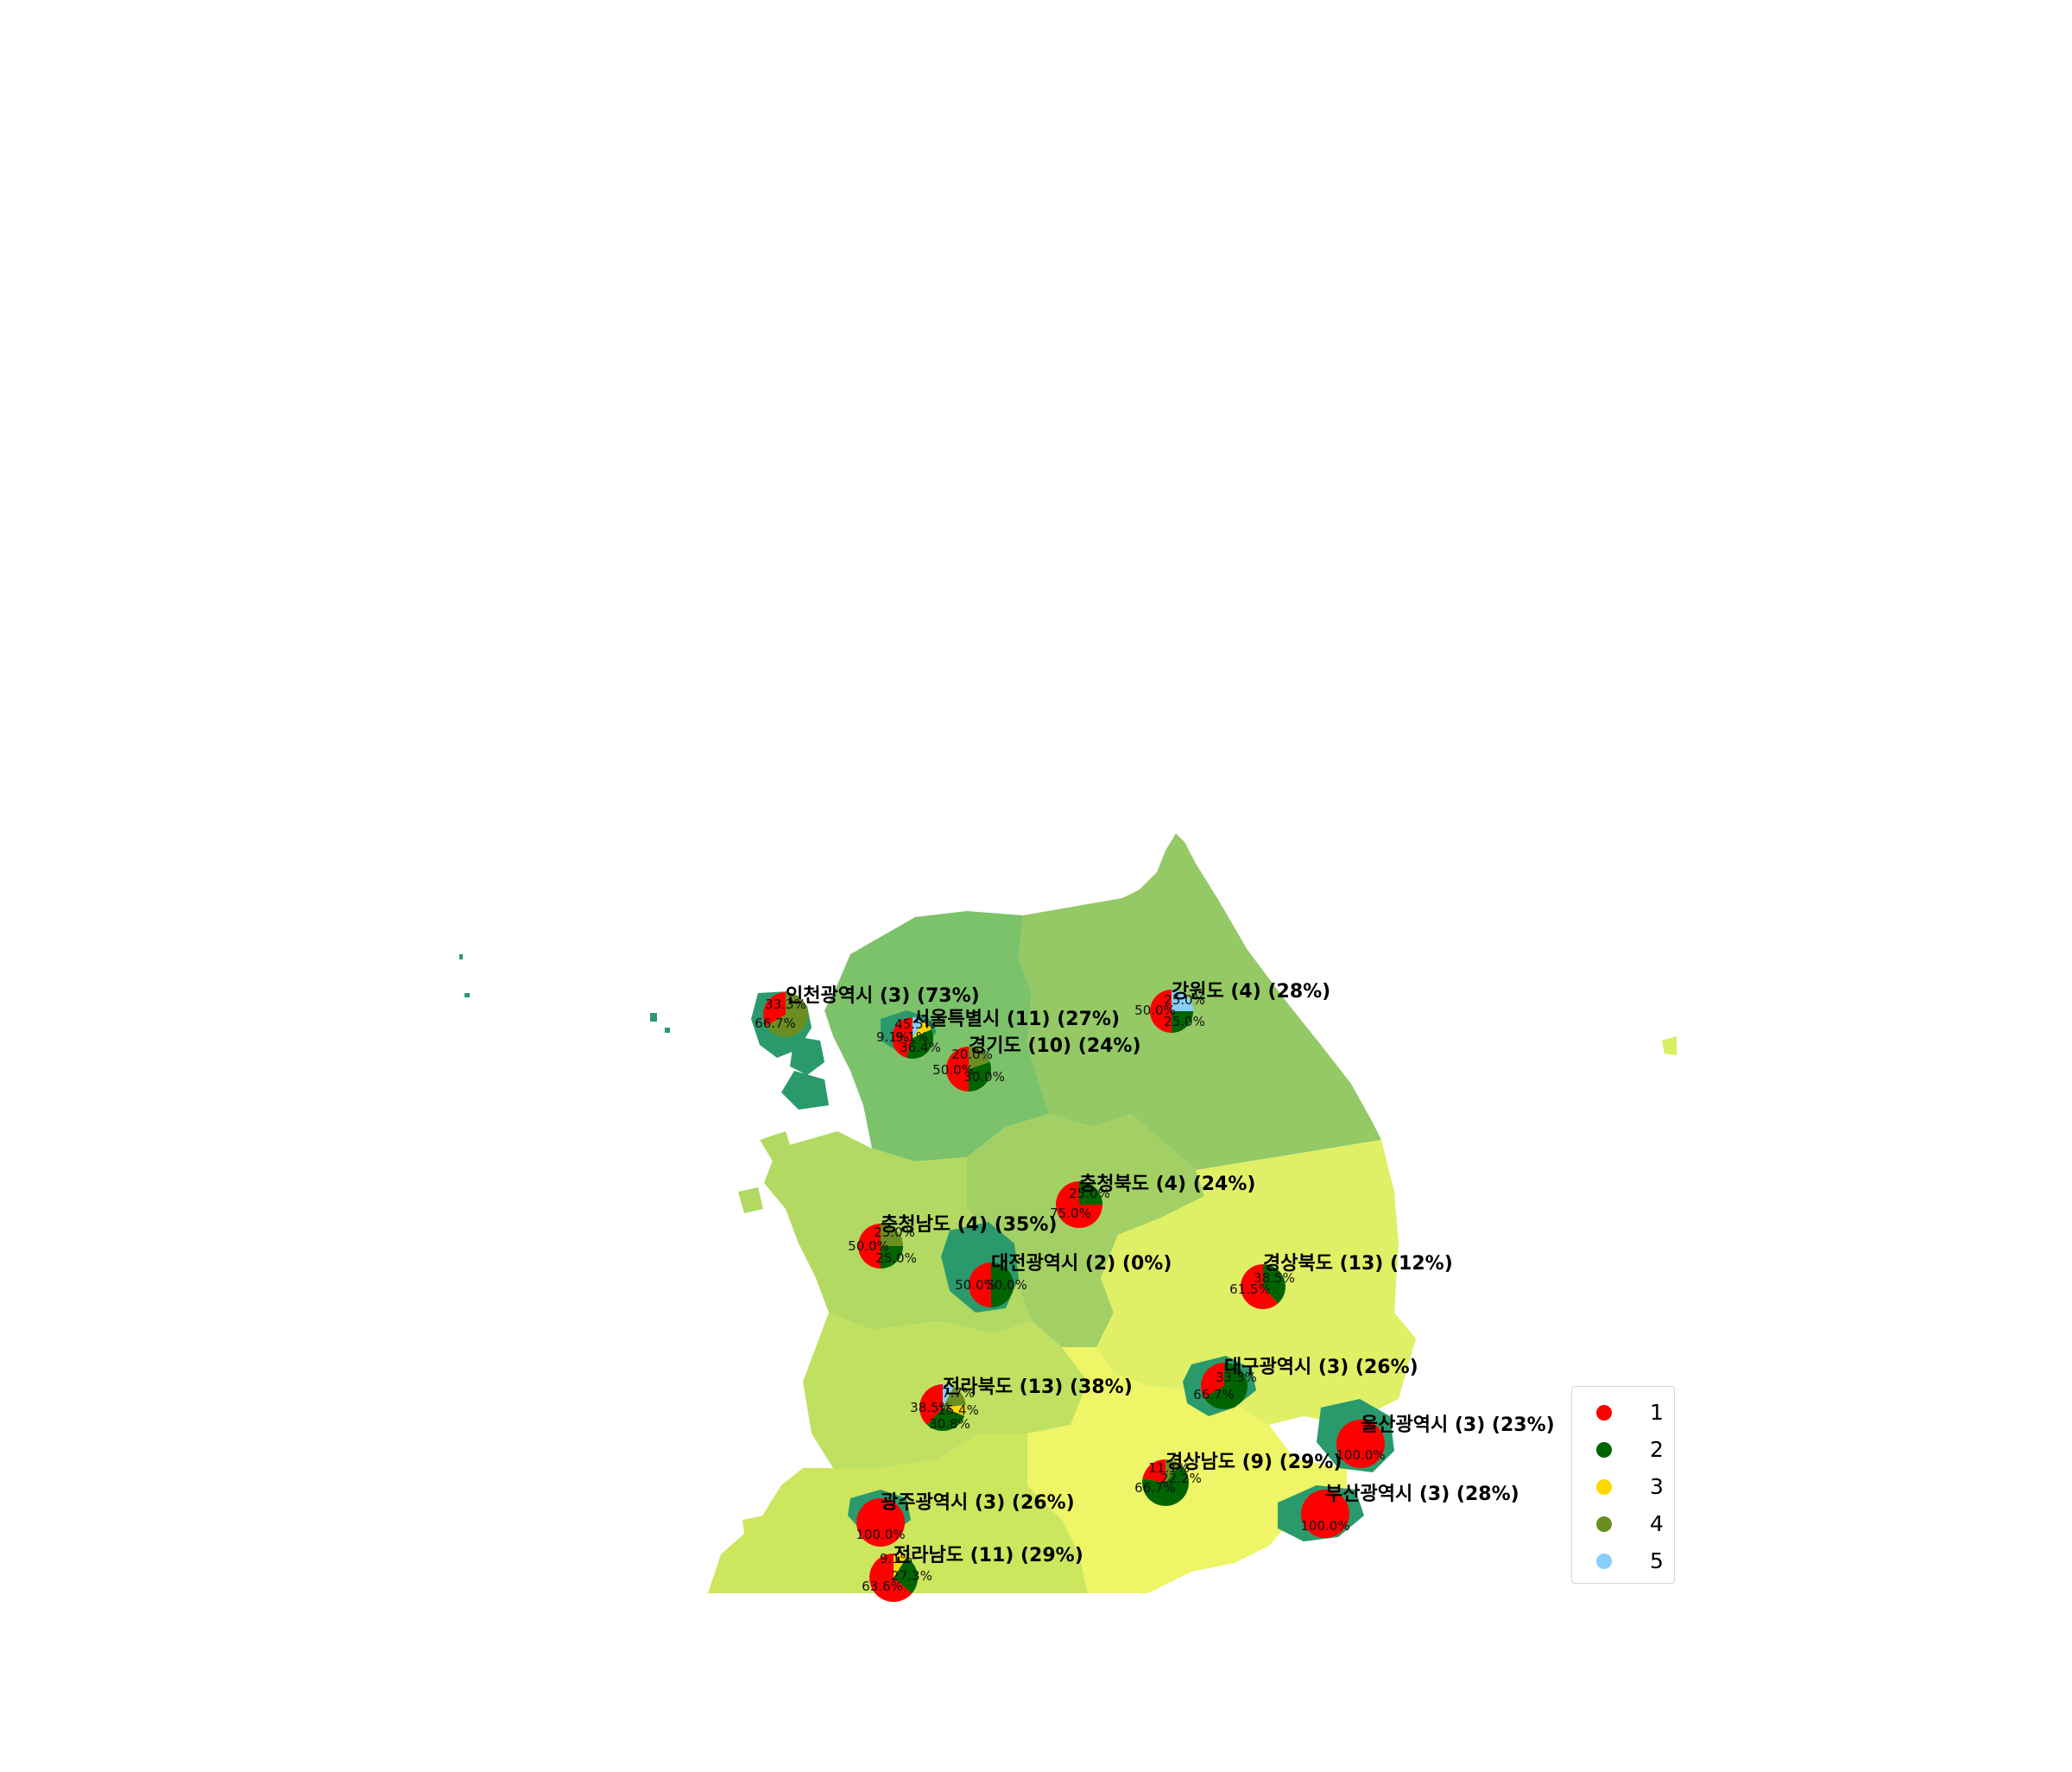 The image size is (2072, 1772). Describe the element at coordinates (882, 1586) in the screenshot. I see `pct-label-jeonnam: 63.6%` at that location.